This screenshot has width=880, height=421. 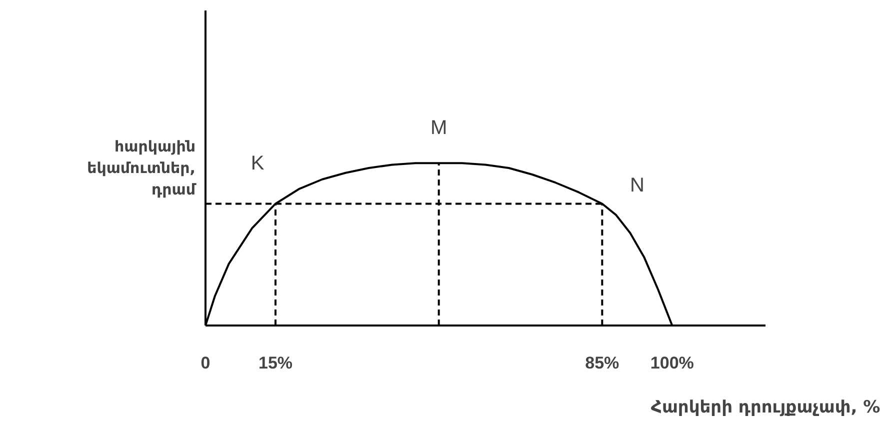 I want to click on x-tick-label: 15%, so click(x=275, y=363).